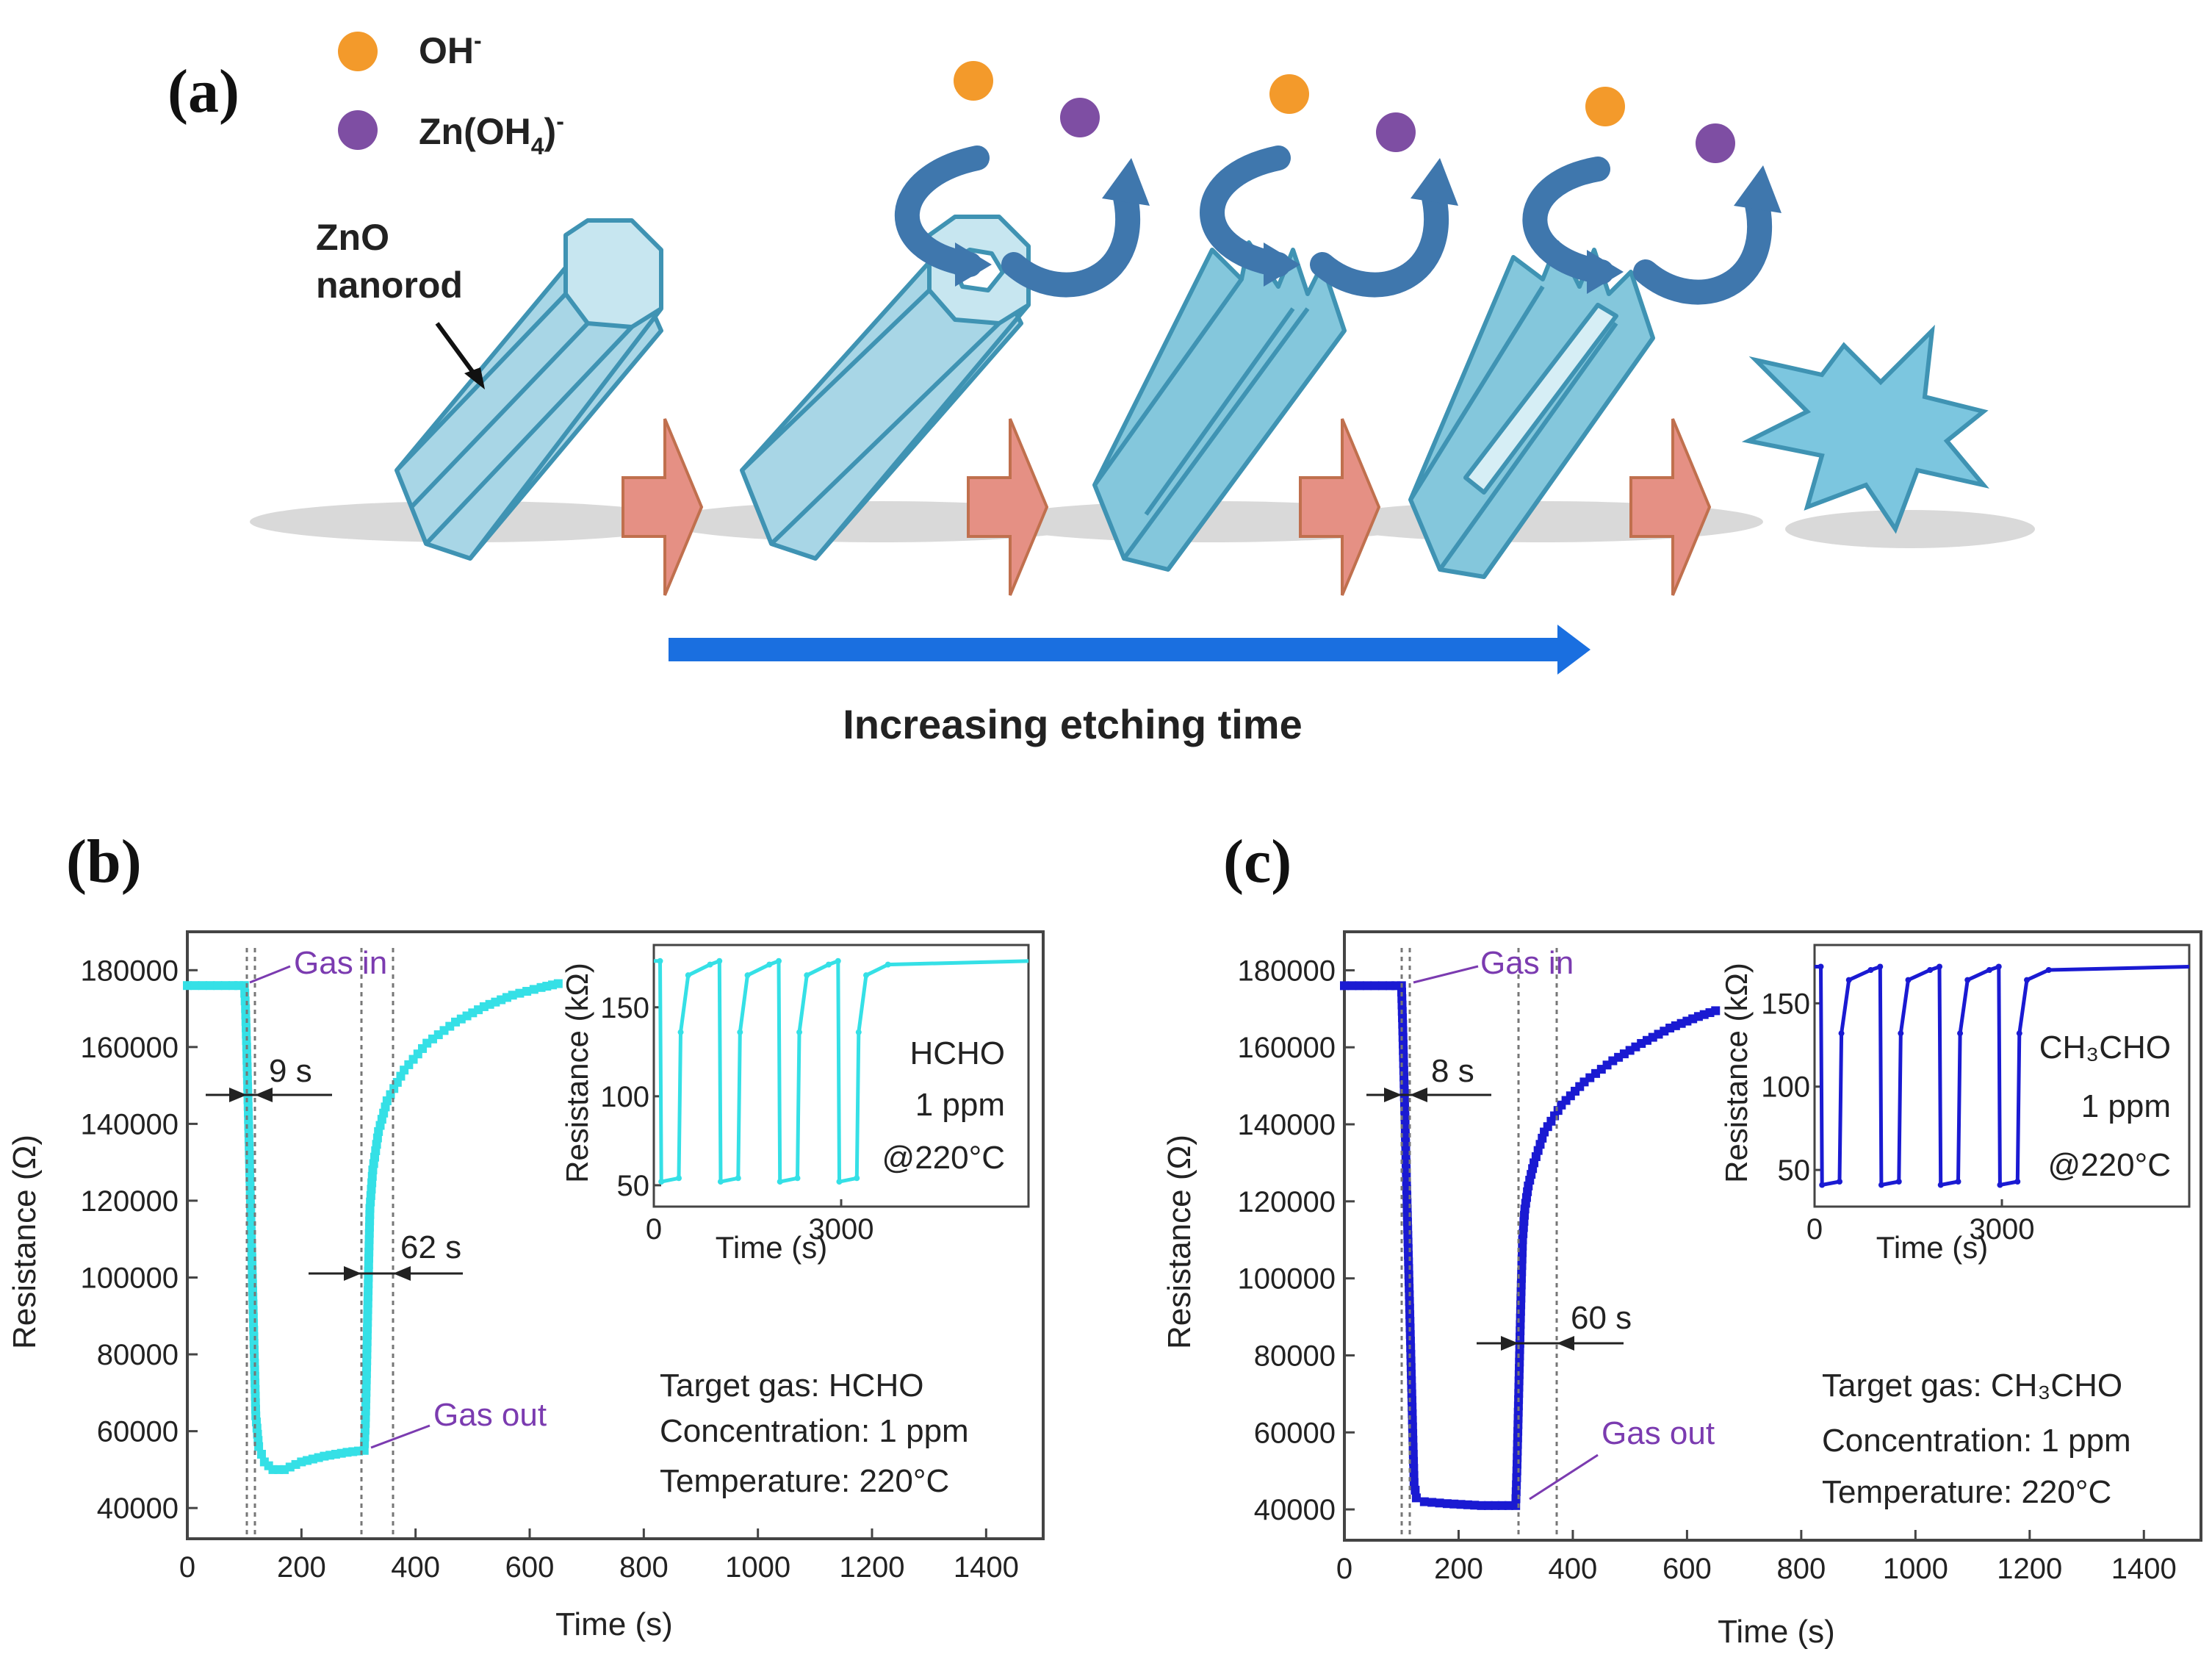  What do you see at coordinates (1736, 1073) in the screenshot?
I see `inset-y-title-c: Resistance (kΩ)` at bounding box center [1736, 1073].